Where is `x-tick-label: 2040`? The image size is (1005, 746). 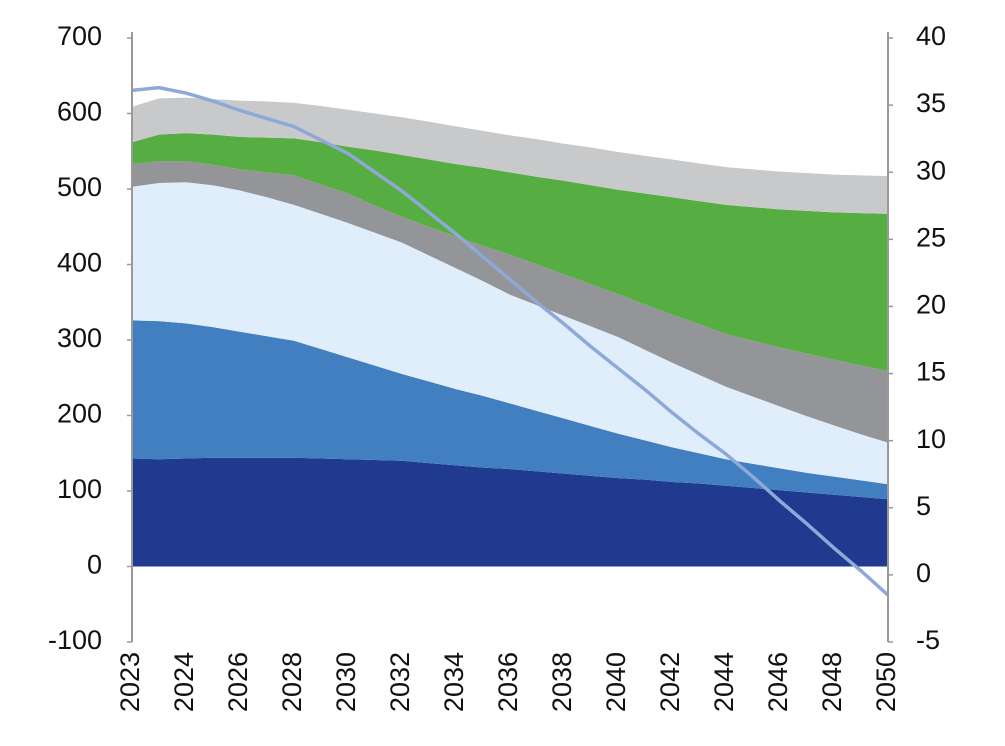 x-tick-label: 2040 is located at coordinates (616, 682).